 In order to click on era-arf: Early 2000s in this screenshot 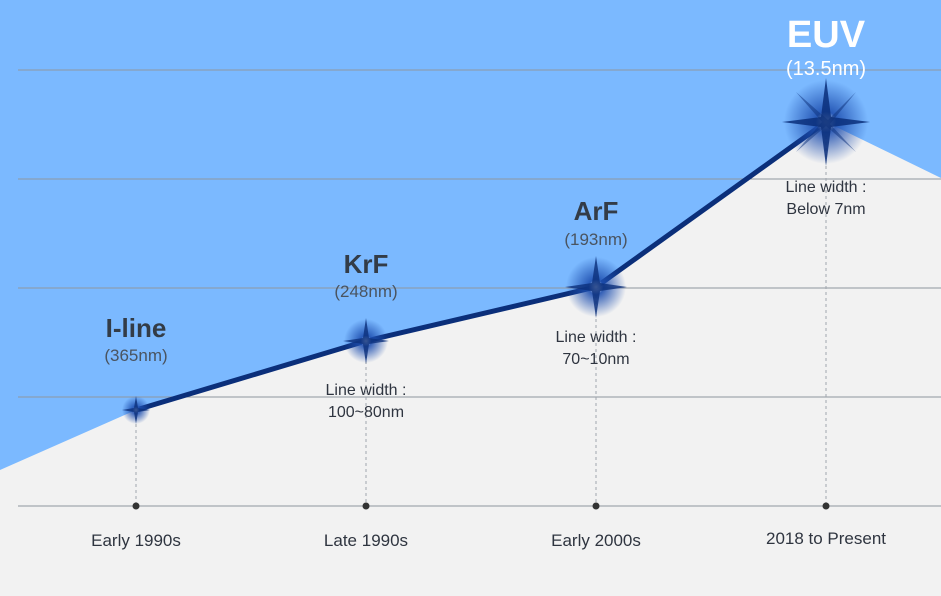, I will do `click(596, 540)`.